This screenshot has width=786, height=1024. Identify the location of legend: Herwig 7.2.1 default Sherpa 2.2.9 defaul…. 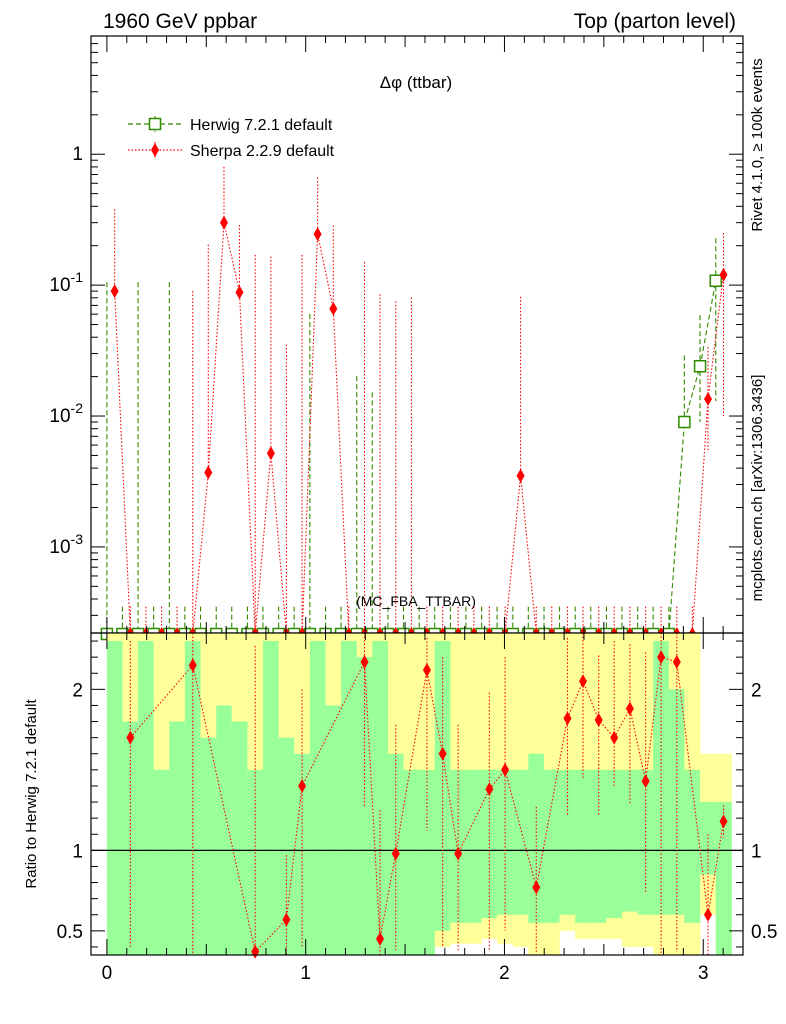
(231, 138).